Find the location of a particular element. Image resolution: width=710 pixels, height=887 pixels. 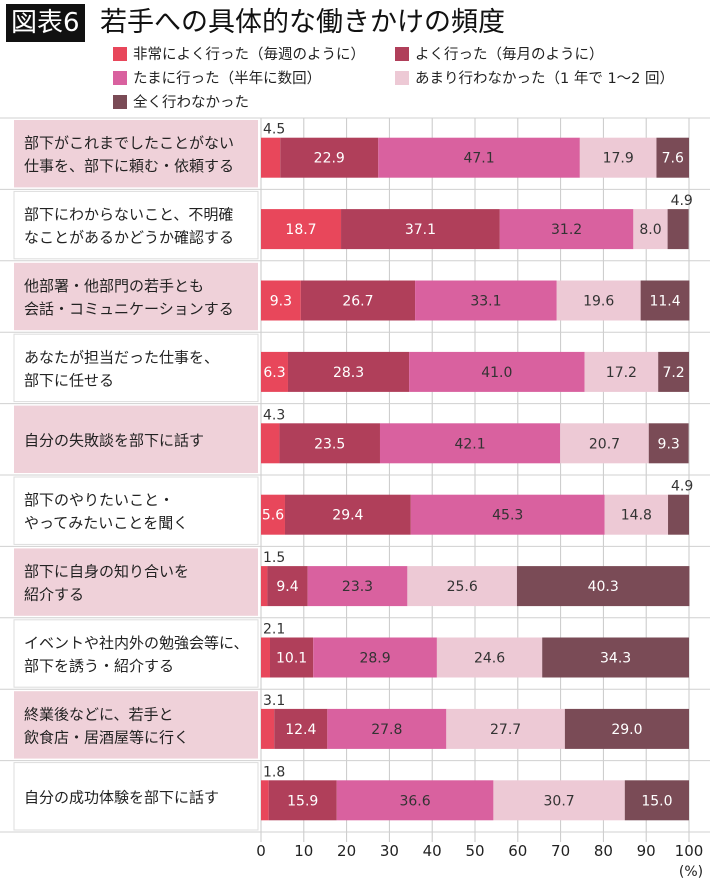

category-label: 部下がこれまでしたことがない is located at coordinates (129, 143).